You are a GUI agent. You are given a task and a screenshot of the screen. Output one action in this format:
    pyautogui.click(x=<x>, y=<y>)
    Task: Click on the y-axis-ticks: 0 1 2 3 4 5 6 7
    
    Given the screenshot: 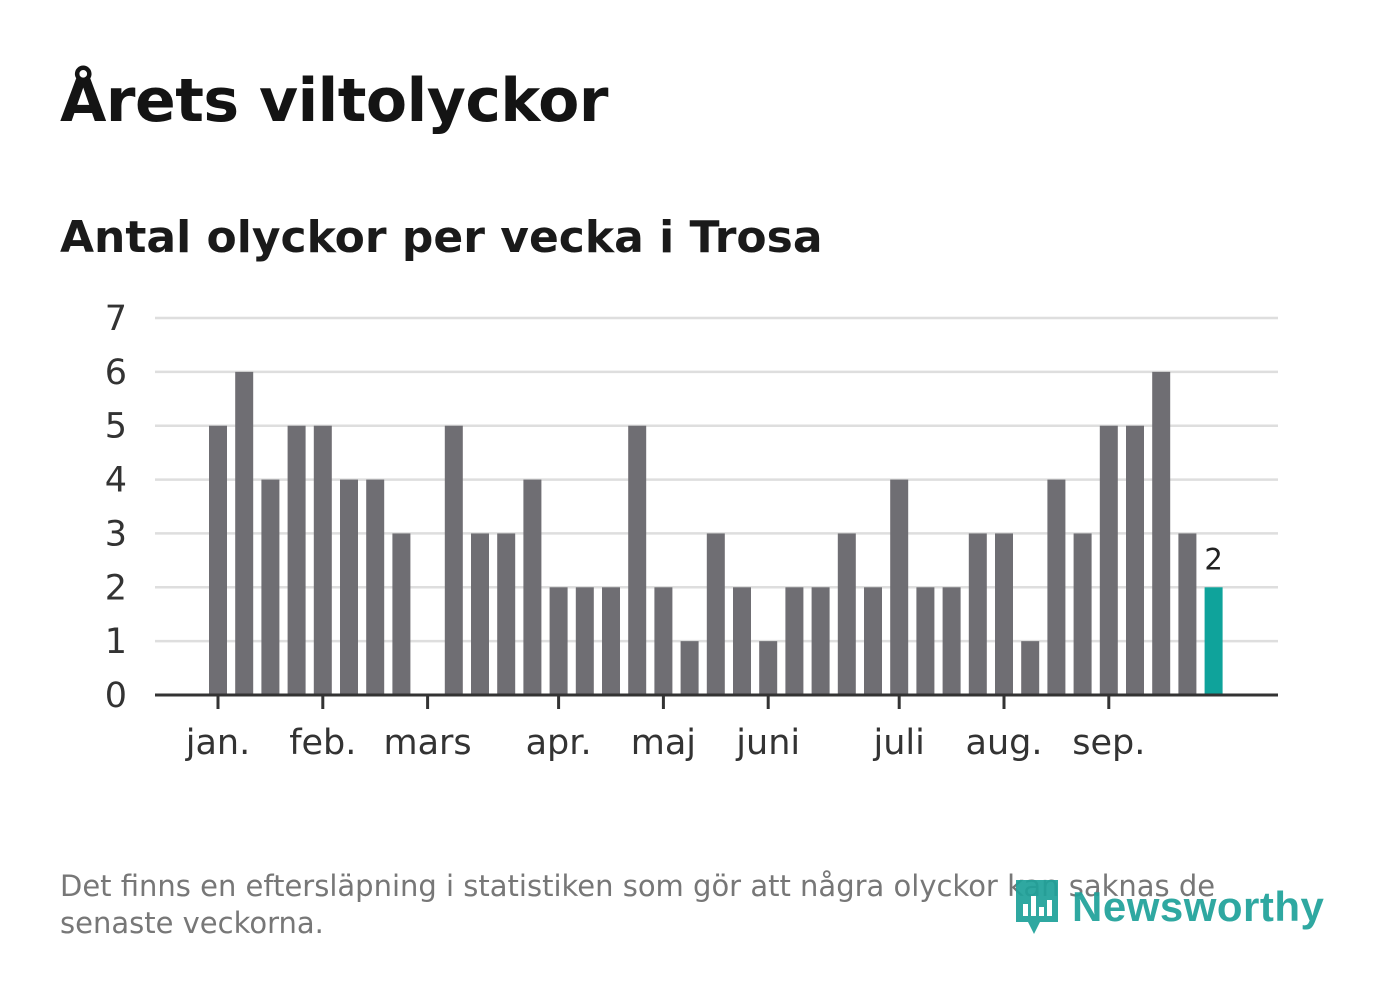 What is the action you would take?
    pyautogui.click(x=116, y=507)
    